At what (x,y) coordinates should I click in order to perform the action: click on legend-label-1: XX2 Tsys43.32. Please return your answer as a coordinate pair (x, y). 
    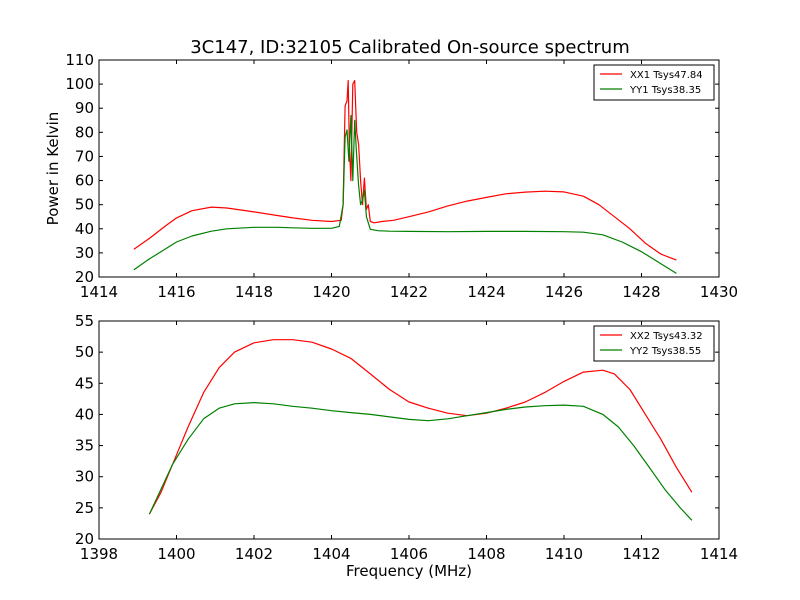
    Looking at the image, I should click on (666, 336).